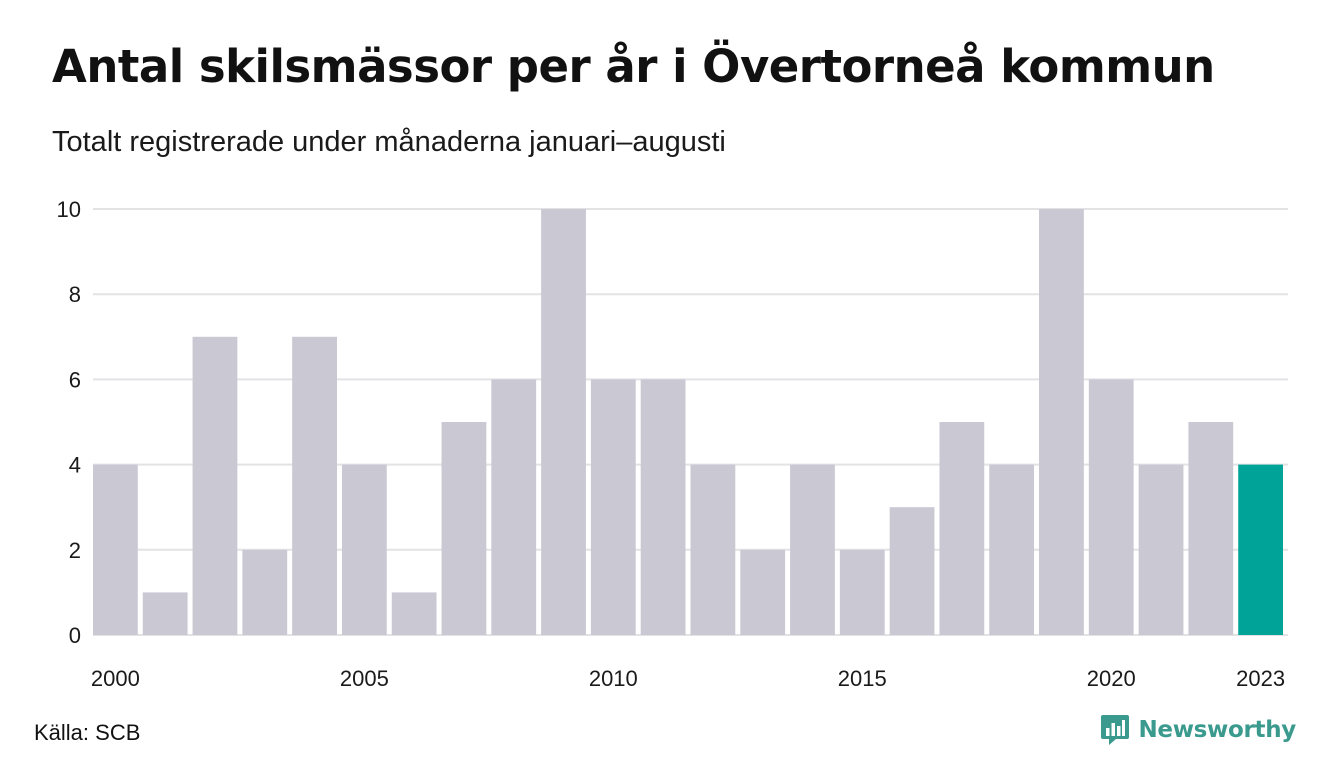 The width and height of the screenshot is (1340, 780). Describe the element at coordinates (75, 635) in the screenshot. I see `y-tick-label: 0` at that location.